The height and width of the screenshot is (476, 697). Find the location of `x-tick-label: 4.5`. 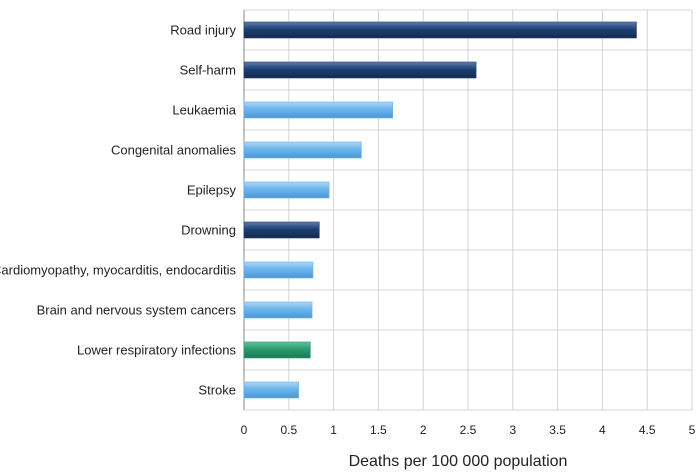

x-tick-label: 4.5 is located at coordinates (647, 430).